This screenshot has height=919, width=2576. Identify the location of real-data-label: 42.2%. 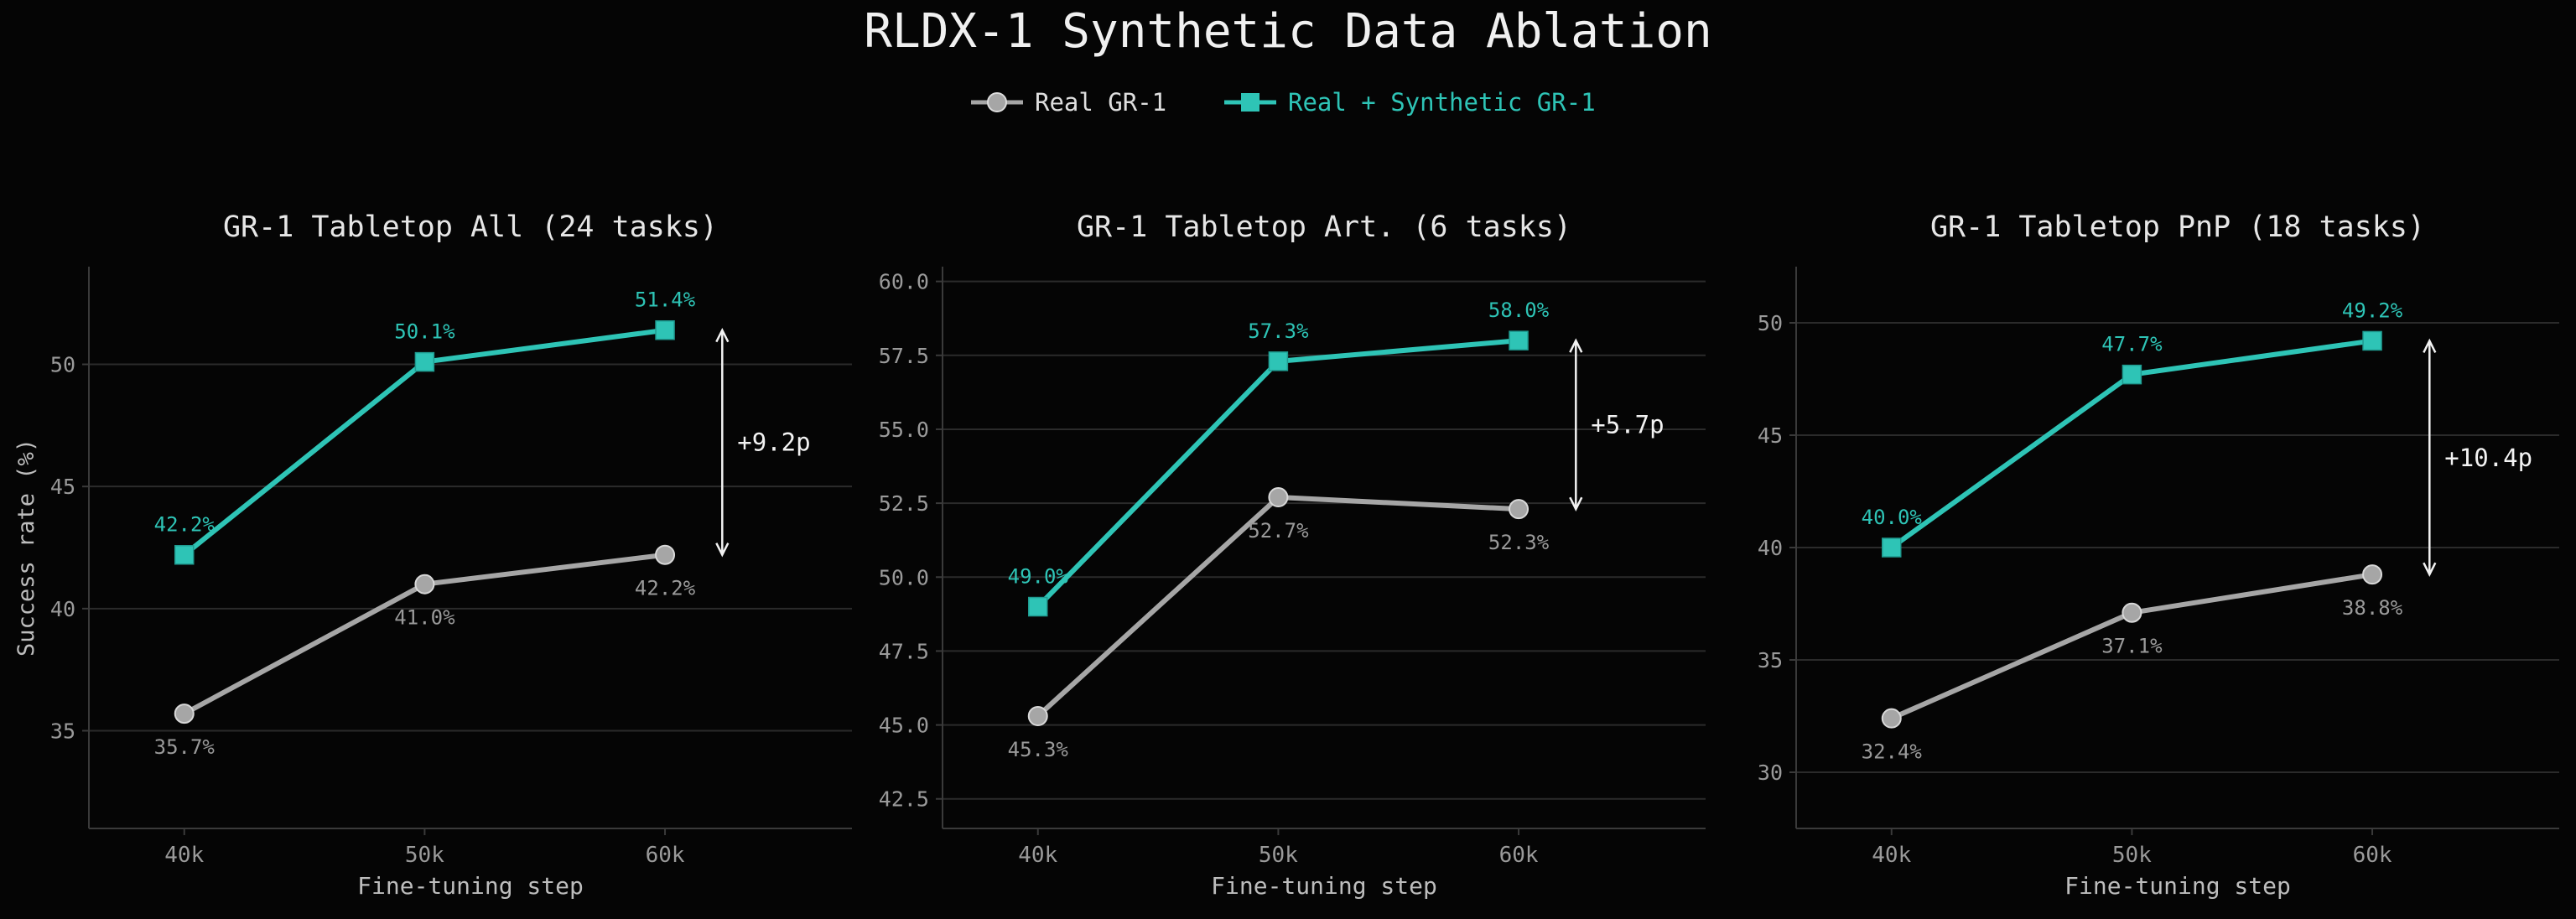
(665, 588).